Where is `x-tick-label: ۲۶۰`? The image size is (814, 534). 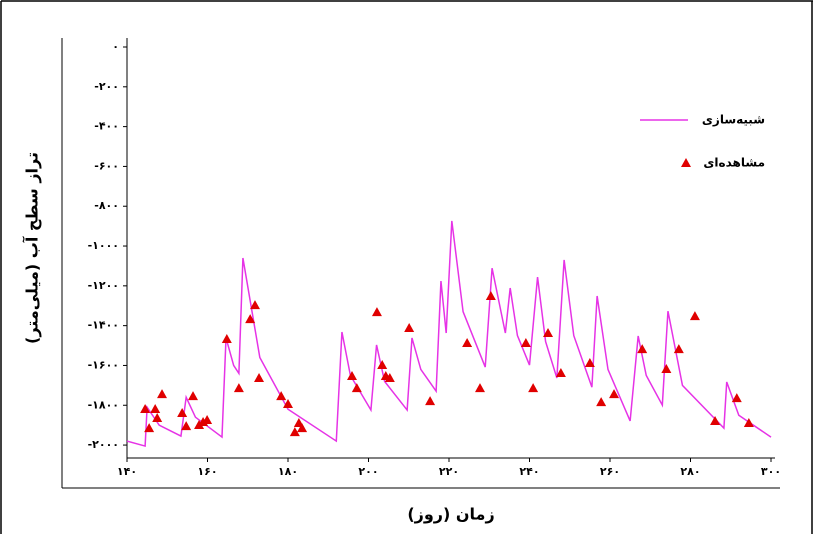 x-tick-label: ۲۶۰ is located at coordinates (610, 471).